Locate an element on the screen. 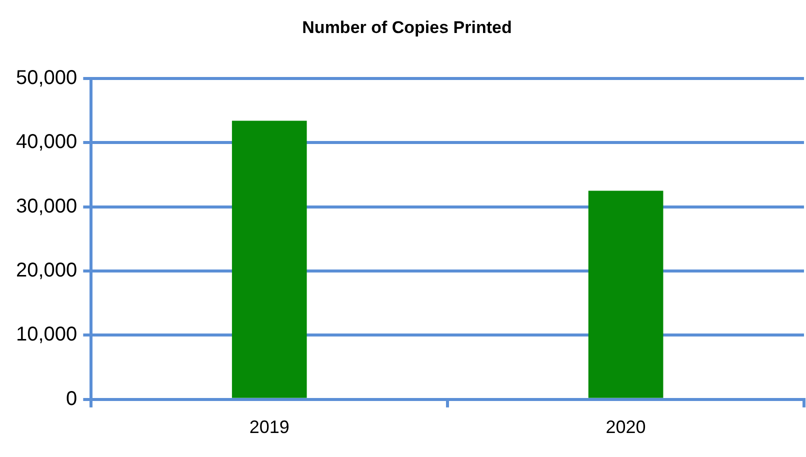 The image size is (806, 457). y-tick-label: 20,000 is located at coordinates (47, 271).